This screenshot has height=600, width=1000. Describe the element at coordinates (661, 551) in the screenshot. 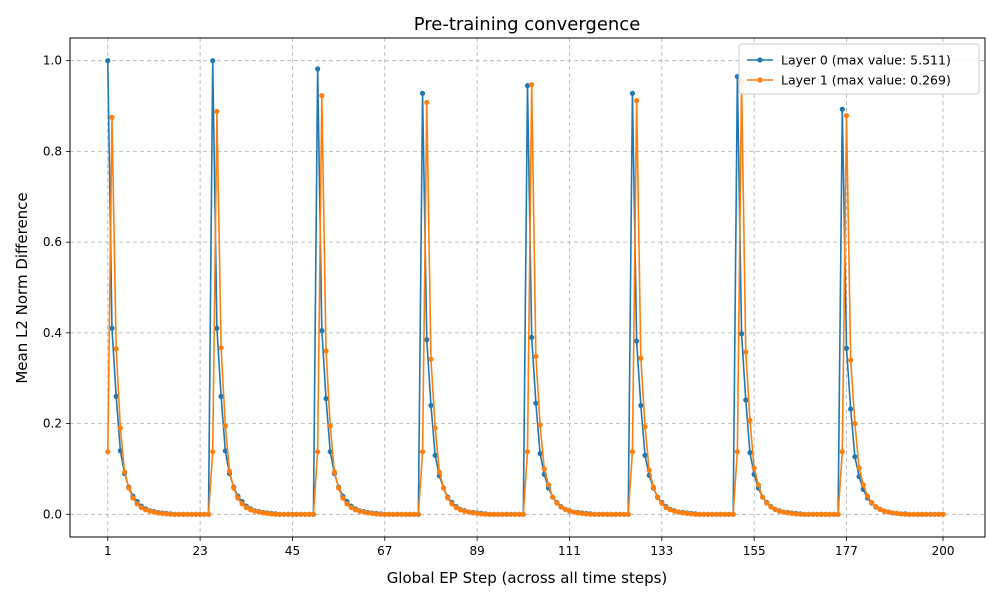

I see `x-tick-label: 133` at that location.